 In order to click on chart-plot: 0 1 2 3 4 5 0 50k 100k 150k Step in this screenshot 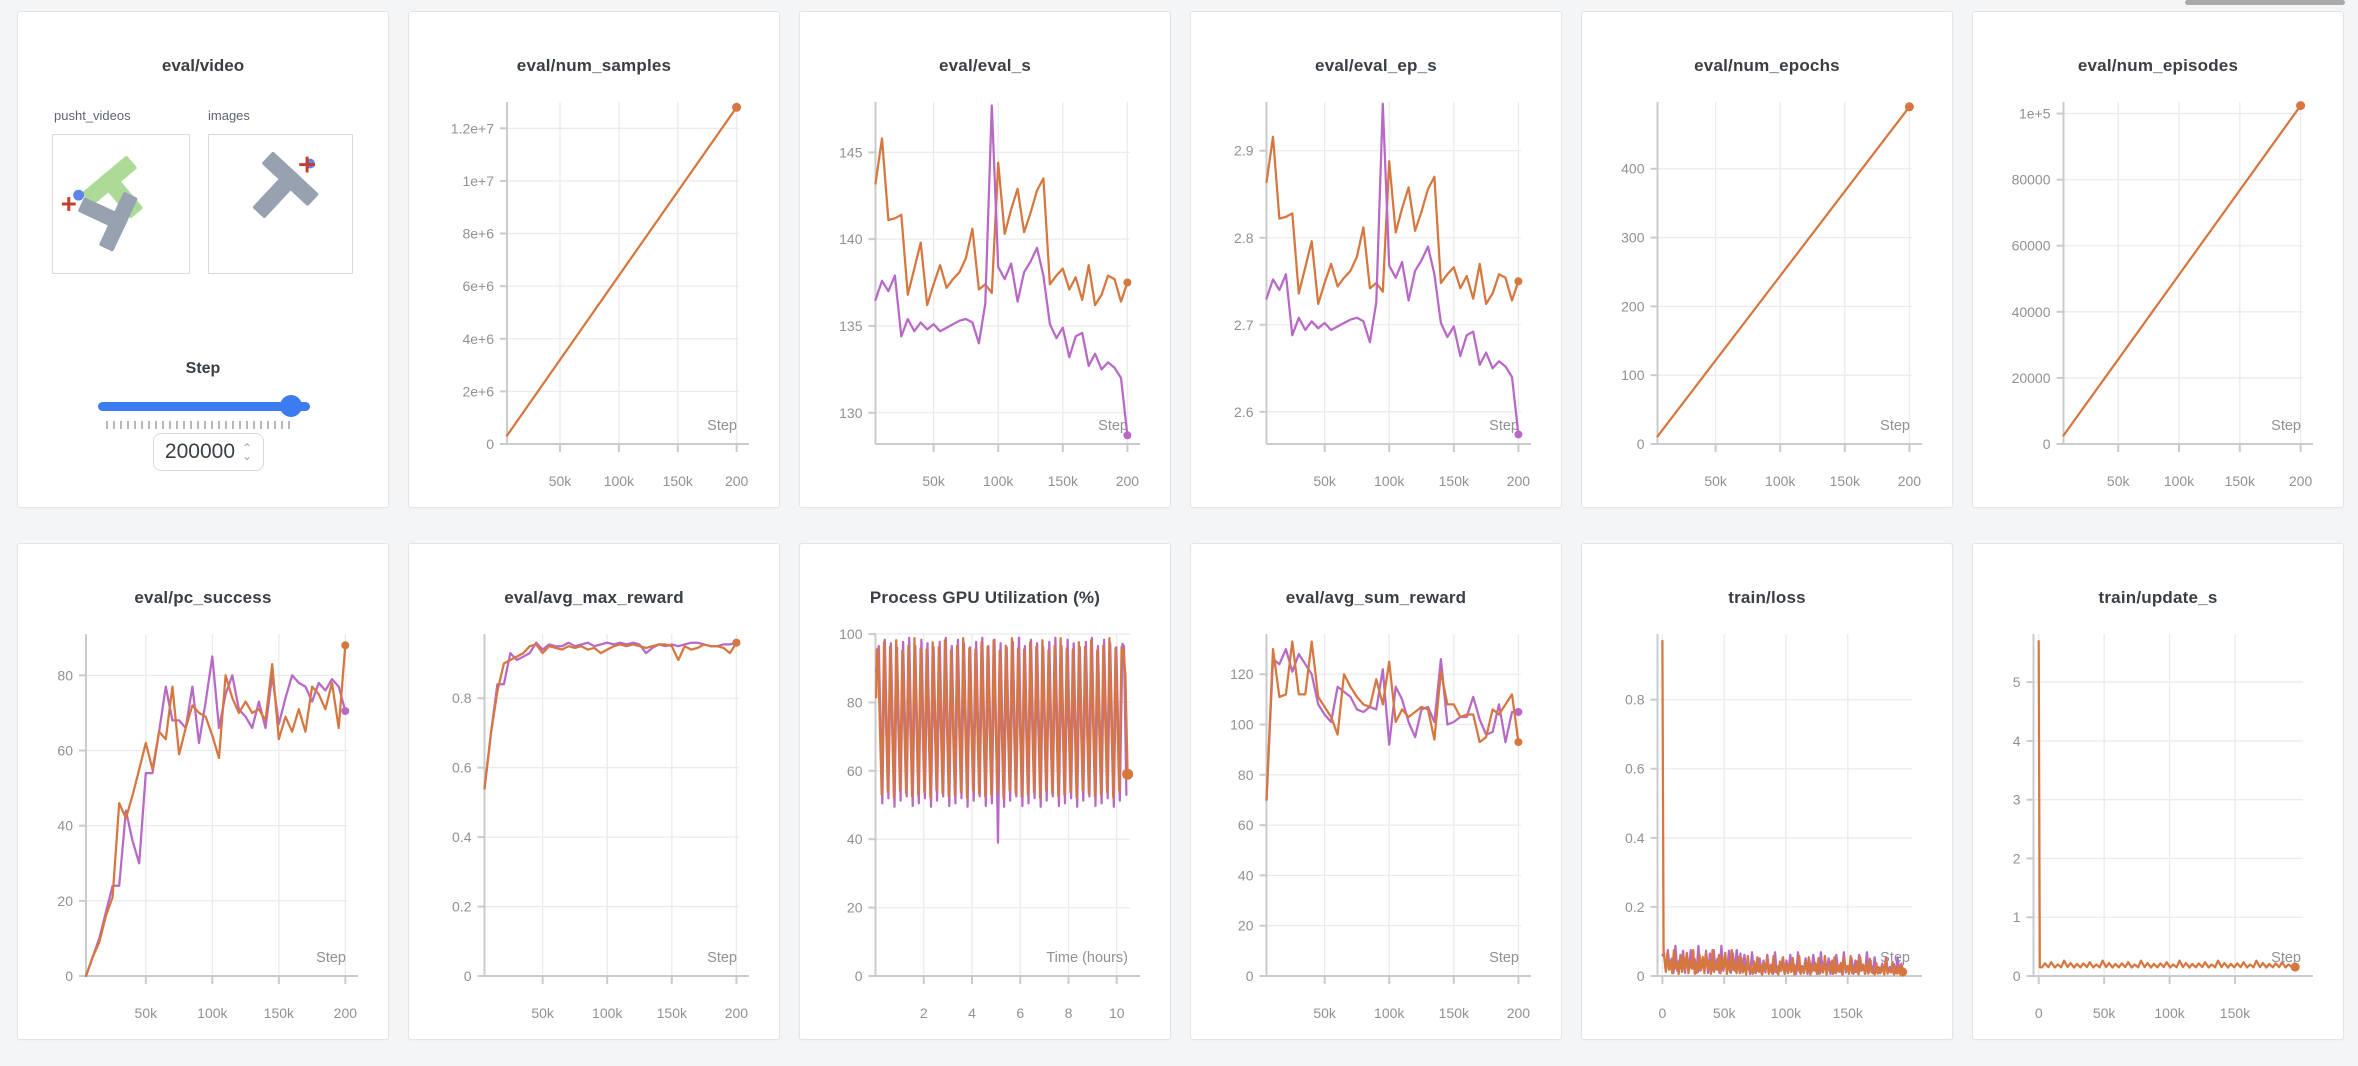, I will do `click(2158, 827)`.